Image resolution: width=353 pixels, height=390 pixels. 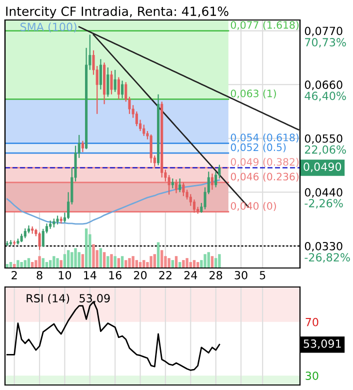 What do you see at coordinates (323, 193) in the screenshot?
I see `y-tick-label: 0,0440` at bounding box center [323, 193].